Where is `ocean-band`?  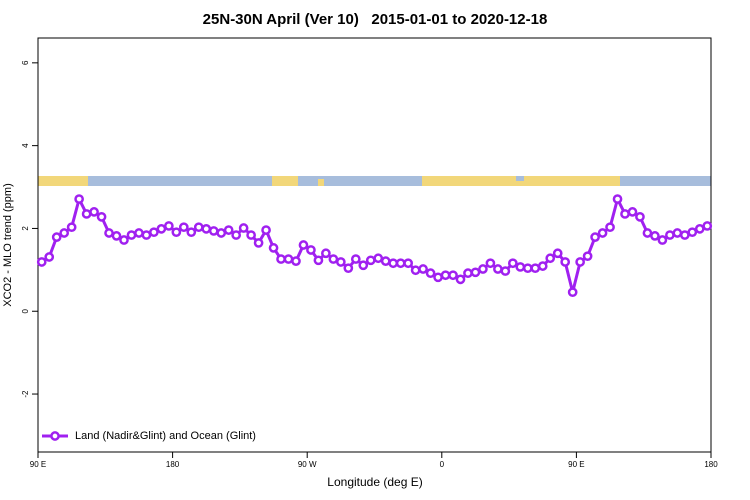 ocean-band is located at coordinates (520, 178).